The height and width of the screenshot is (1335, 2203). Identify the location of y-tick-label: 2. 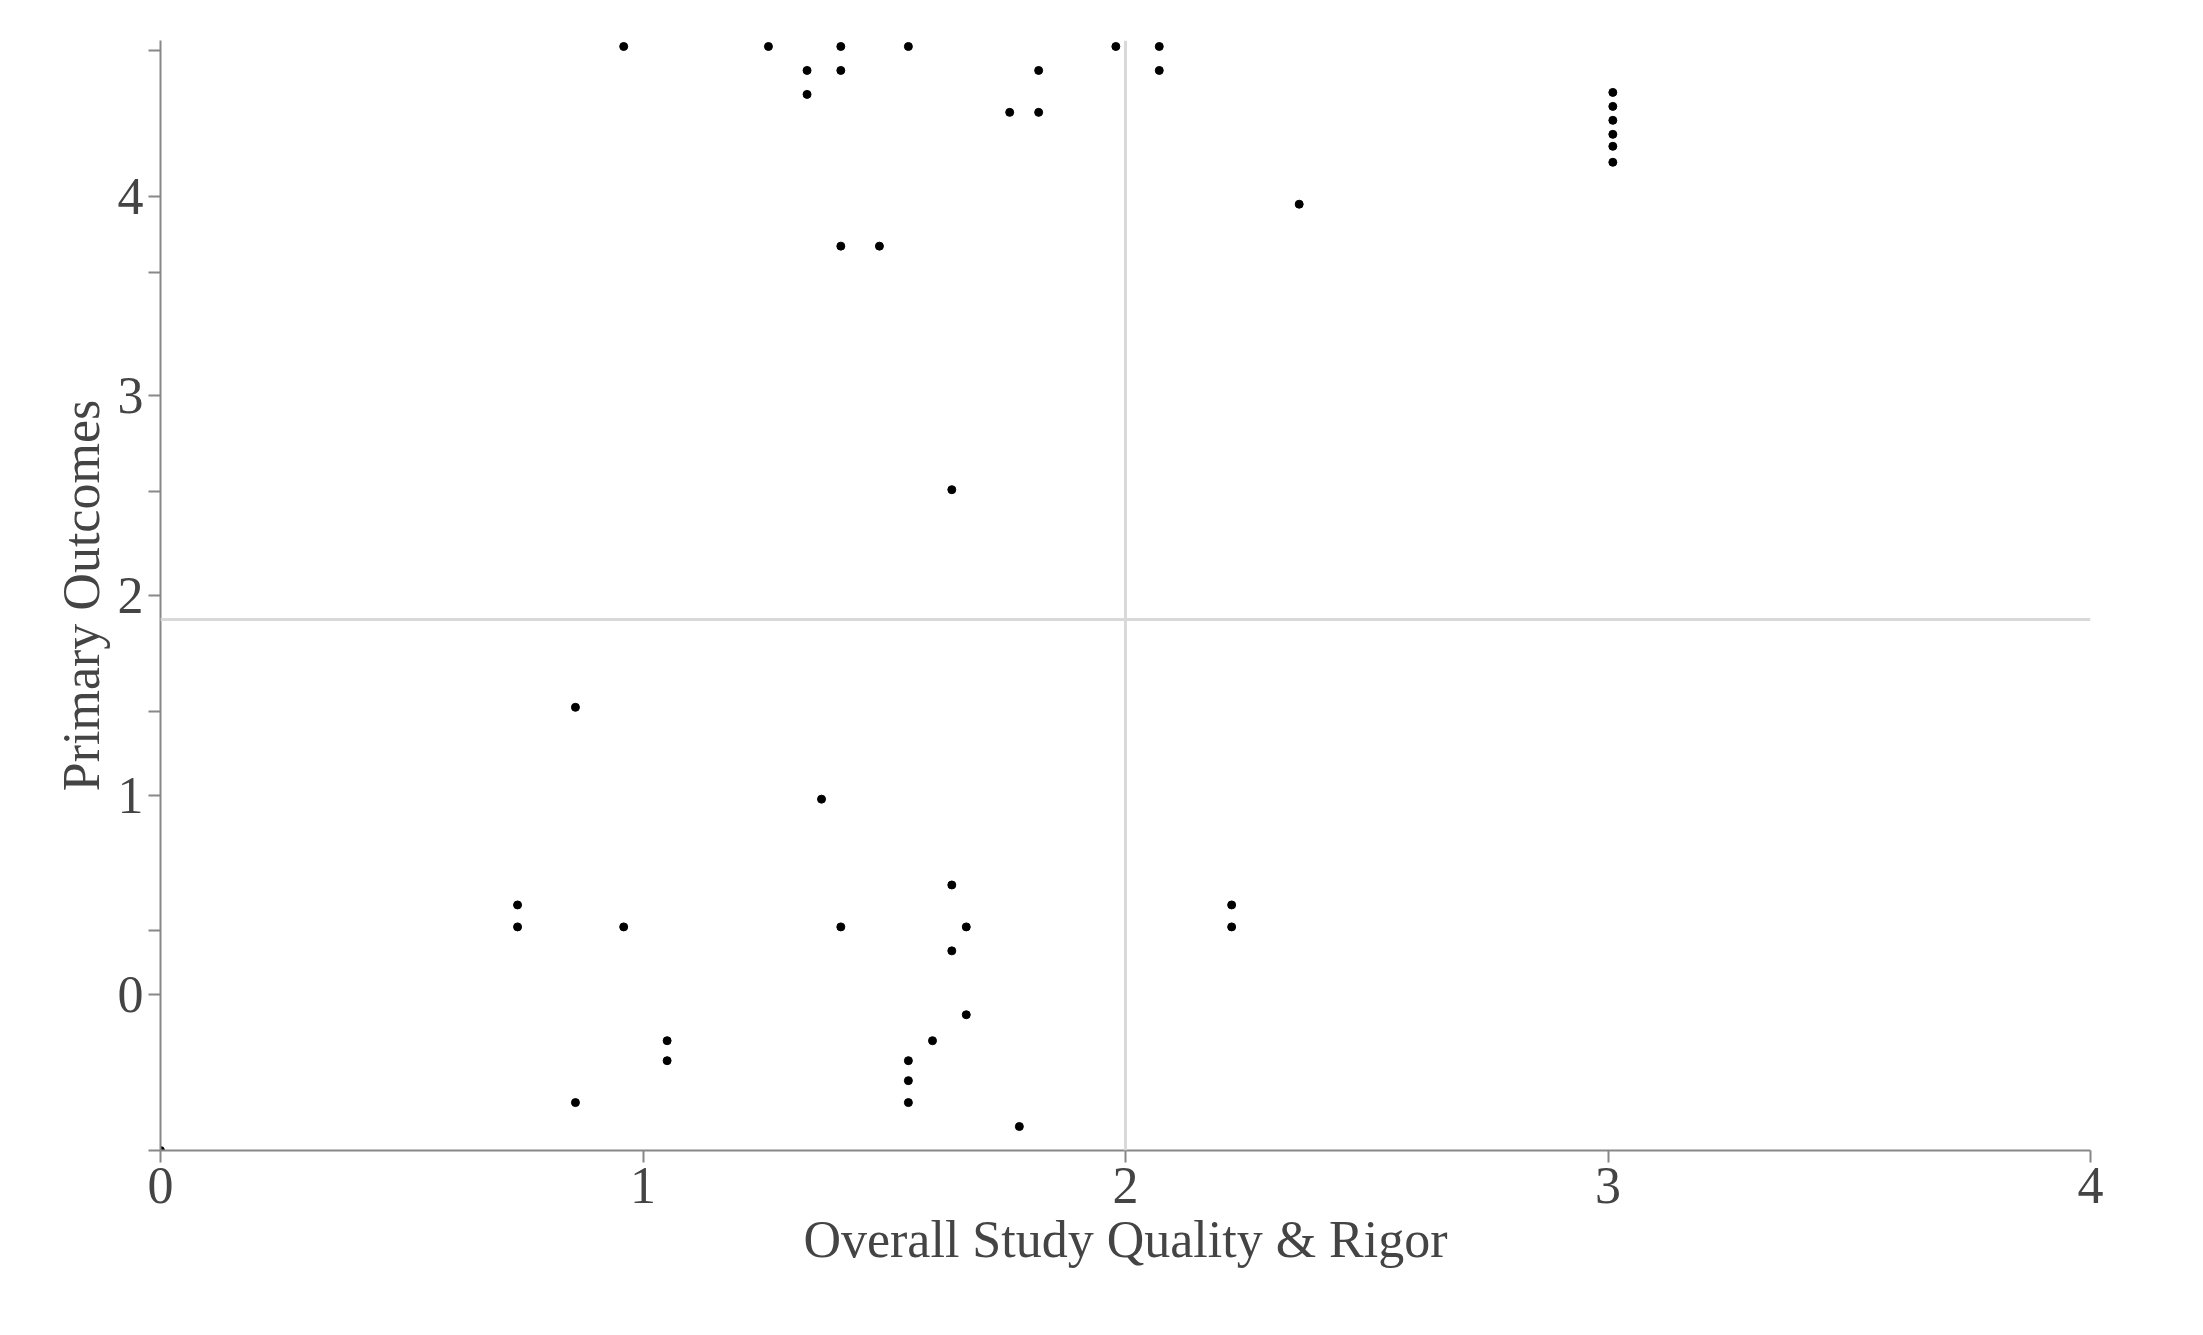
(130, 595).